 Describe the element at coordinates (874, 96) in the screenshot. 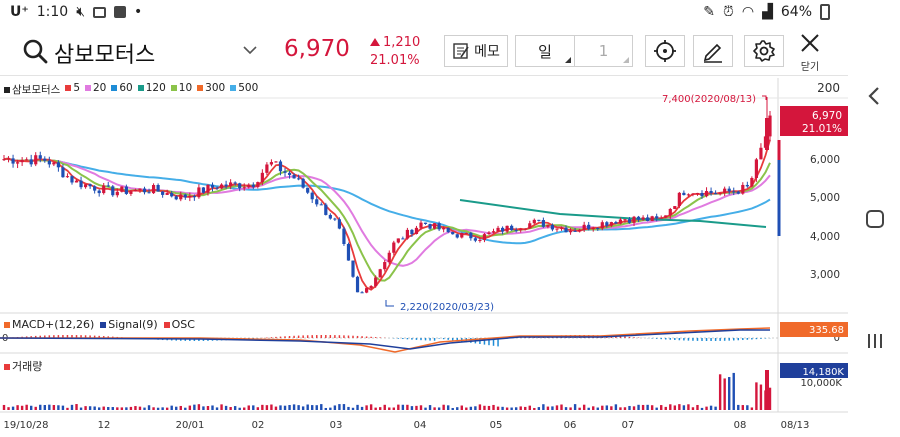

I see `back-icon` at that location.